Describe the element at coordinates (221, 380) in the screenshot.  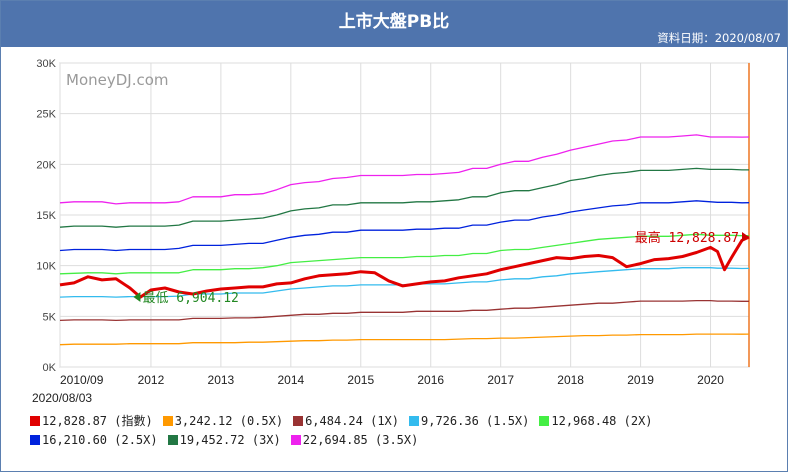
I see `x-tick-label: 2013` at that location.